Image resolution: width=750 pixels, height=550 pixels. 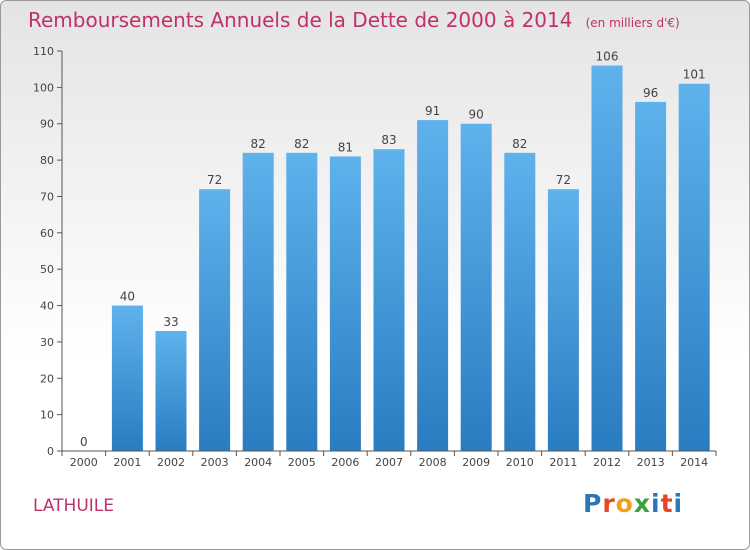 What do you see at coordinates (694, 462) in the screenshot?
I see `x-tick-label: 2014` at bounding box center [694, 462].